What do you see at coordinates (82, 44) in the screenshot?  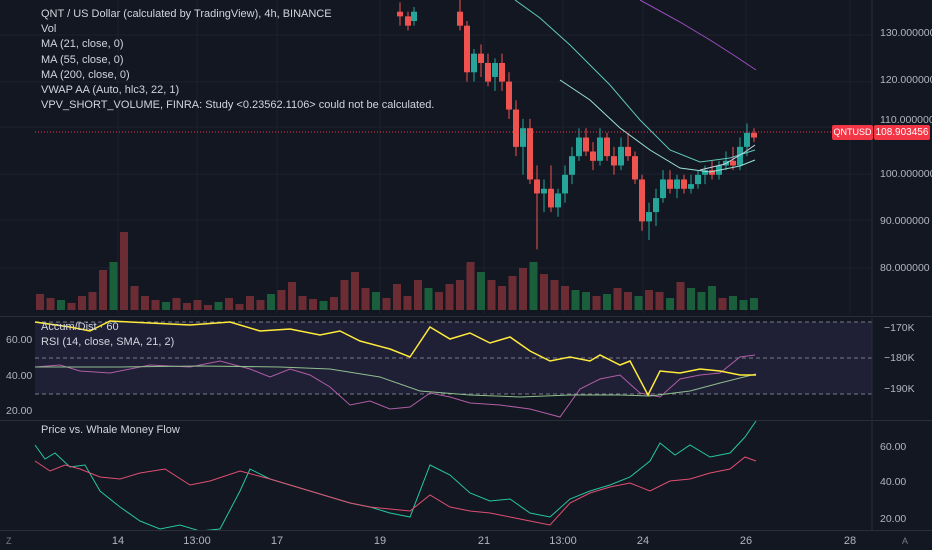 I see `legend-ma21: MA (21, close, 0)` at bounding box center [82, 44].